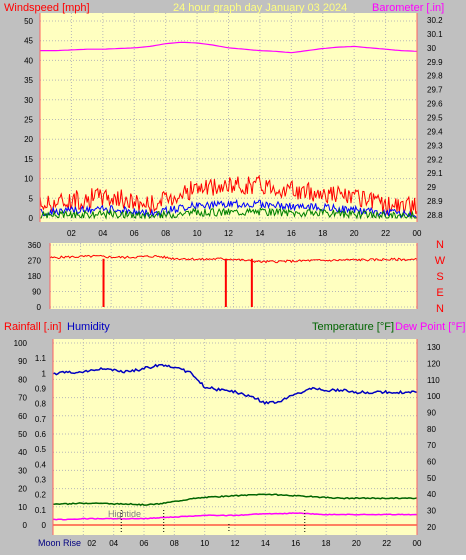  What do you see at coordinates (235, 543) in the screenshot?
I see `humidity-x-tick: 12` at bounding box center [235, 543].